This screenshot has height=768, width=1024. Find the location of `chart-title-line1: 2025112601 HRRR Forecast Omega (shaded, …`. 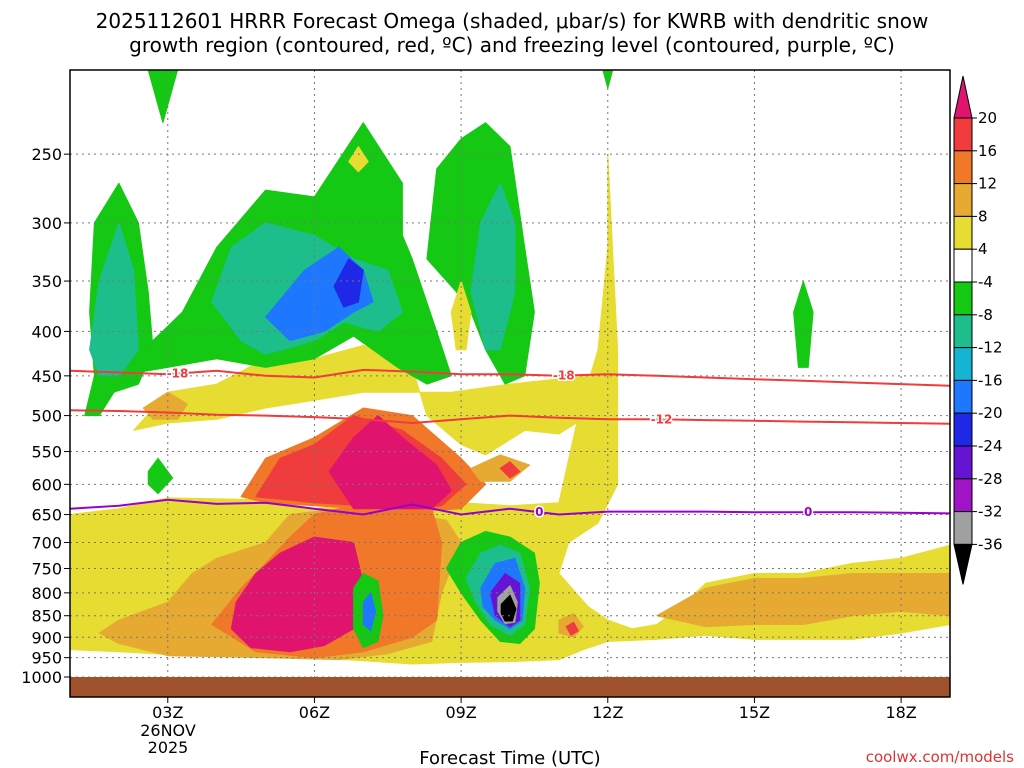

chart-title-line1: 2025112601 HRRR Forecast Omega (shaded, … is located at coordinates (512, 21).